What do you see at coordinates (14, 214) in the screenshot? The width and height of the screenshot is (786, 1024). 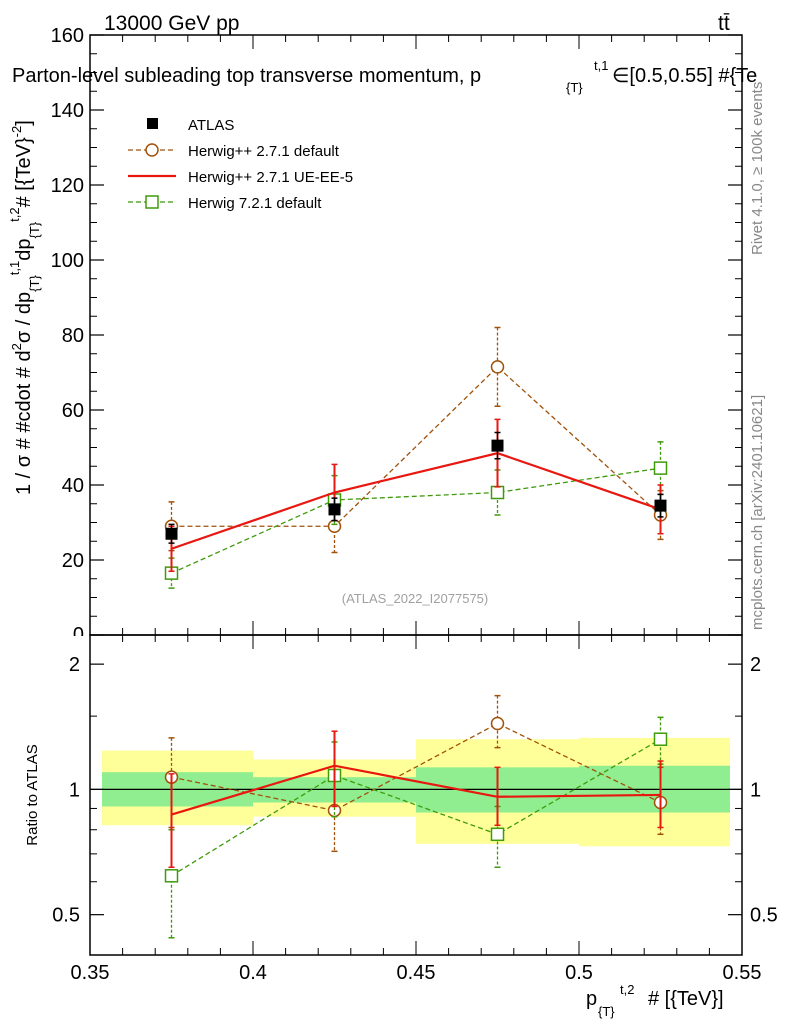 I see `ylabel-part: t,2` at bounding box center [14, 214].